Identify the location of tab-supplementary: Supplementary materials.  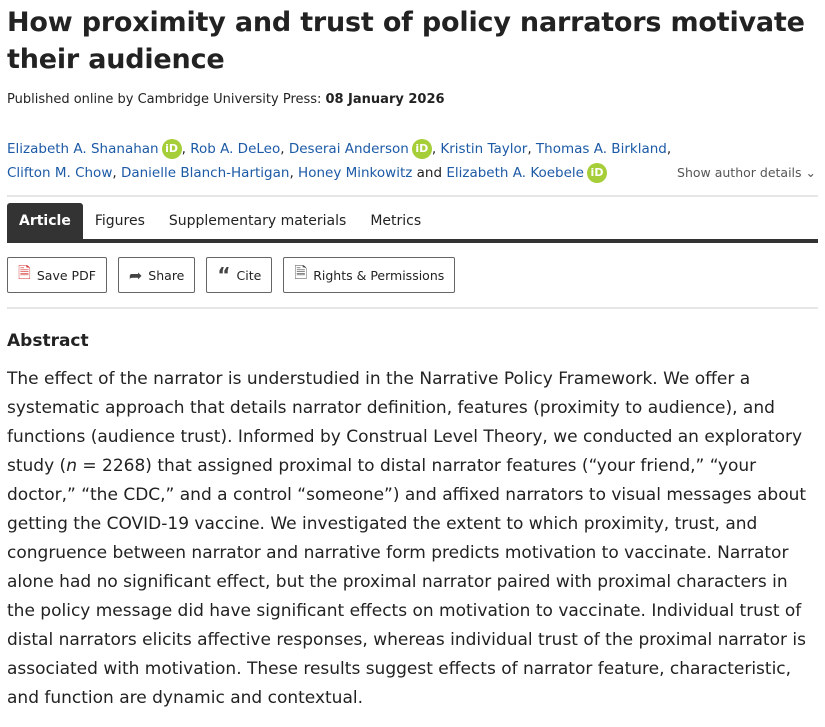
(257, 221).